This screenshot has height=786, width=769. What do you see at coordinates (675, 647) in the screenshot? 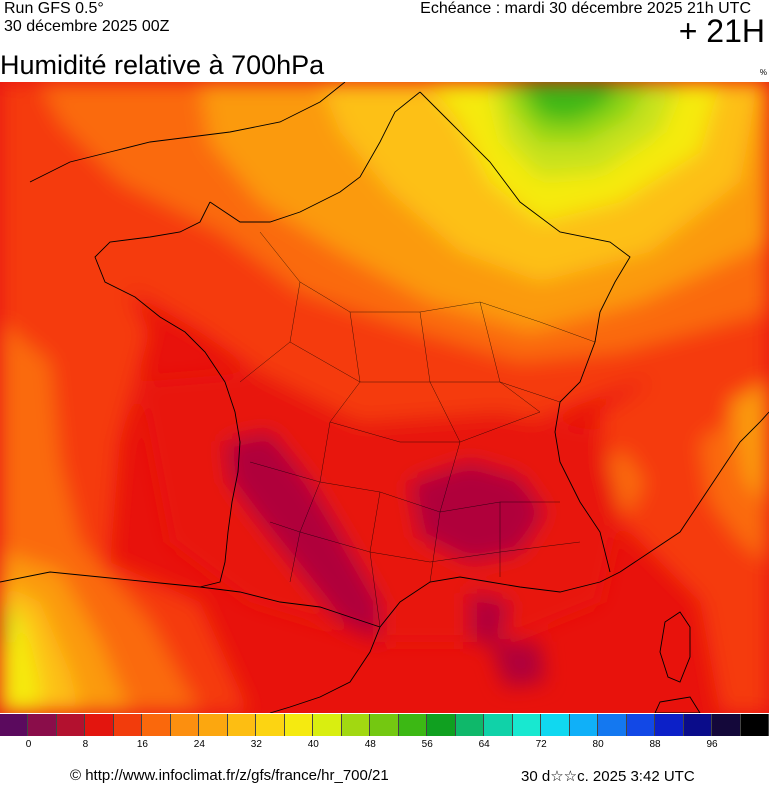
I see `coastline-corsica` at bounding box center [675, 647].